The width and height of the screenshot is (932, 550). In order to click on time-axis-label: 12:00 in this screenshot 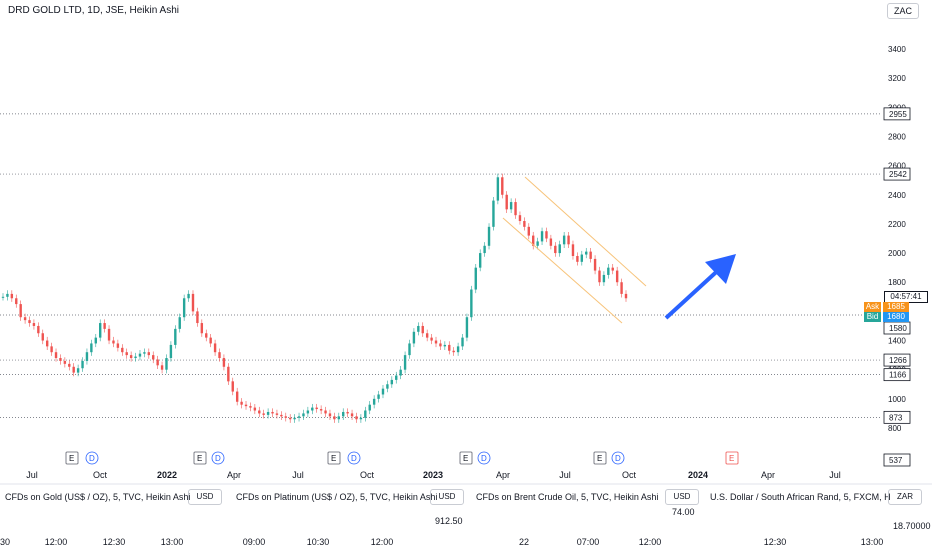, I will do `click(650, 542)`.